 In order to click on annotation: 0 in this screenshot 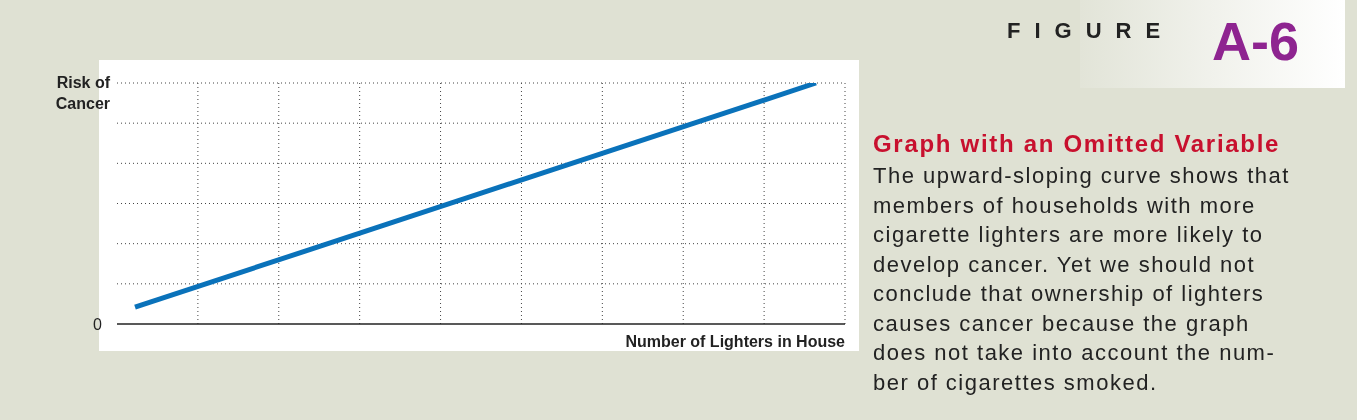, I will do `click(97, 325)`.